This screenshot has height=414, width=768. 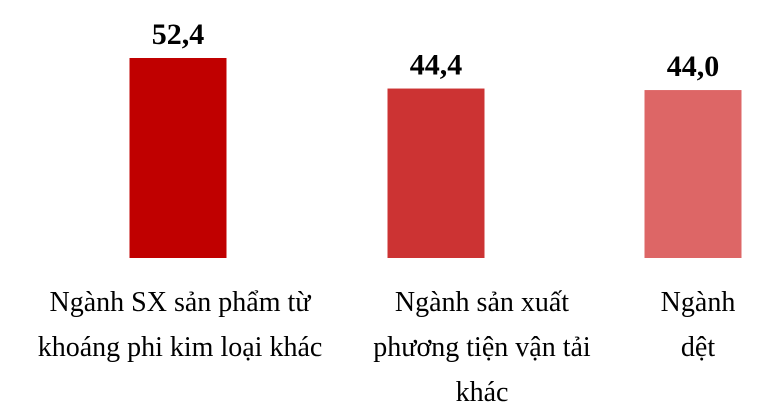 I want to click on category-label: Ngành sản xuất phương tiện vận tải khác, so click(x=482, y=347).